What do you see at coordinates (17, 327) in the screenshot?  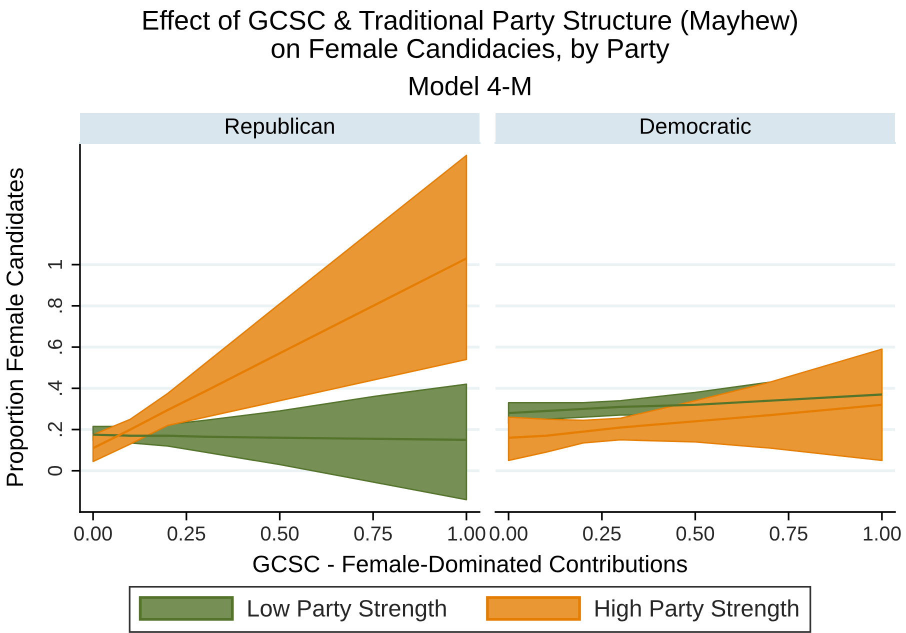 I see `y-axis-title: Proportion Female Candidates` at bounding box center [17, 327].